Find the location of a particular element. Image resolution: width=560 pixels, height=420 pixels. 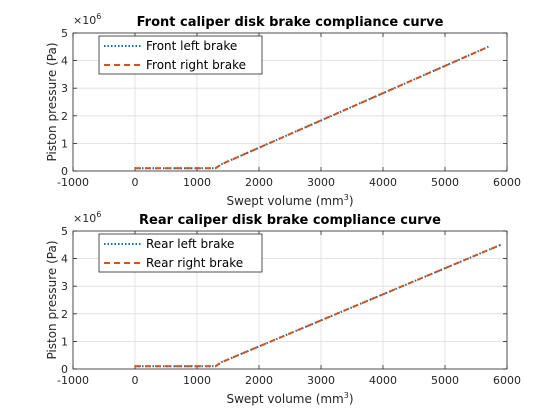

legend-label: Front right brake is located at coordinates (196, 65).